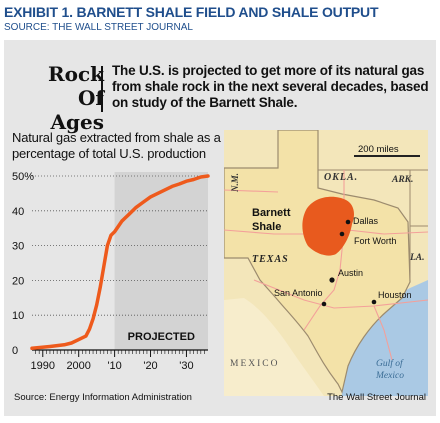 The width and height of the screenshot is (440, 423). I want to click on footer-credit: The Wall Street Journal, so click(376, 397).